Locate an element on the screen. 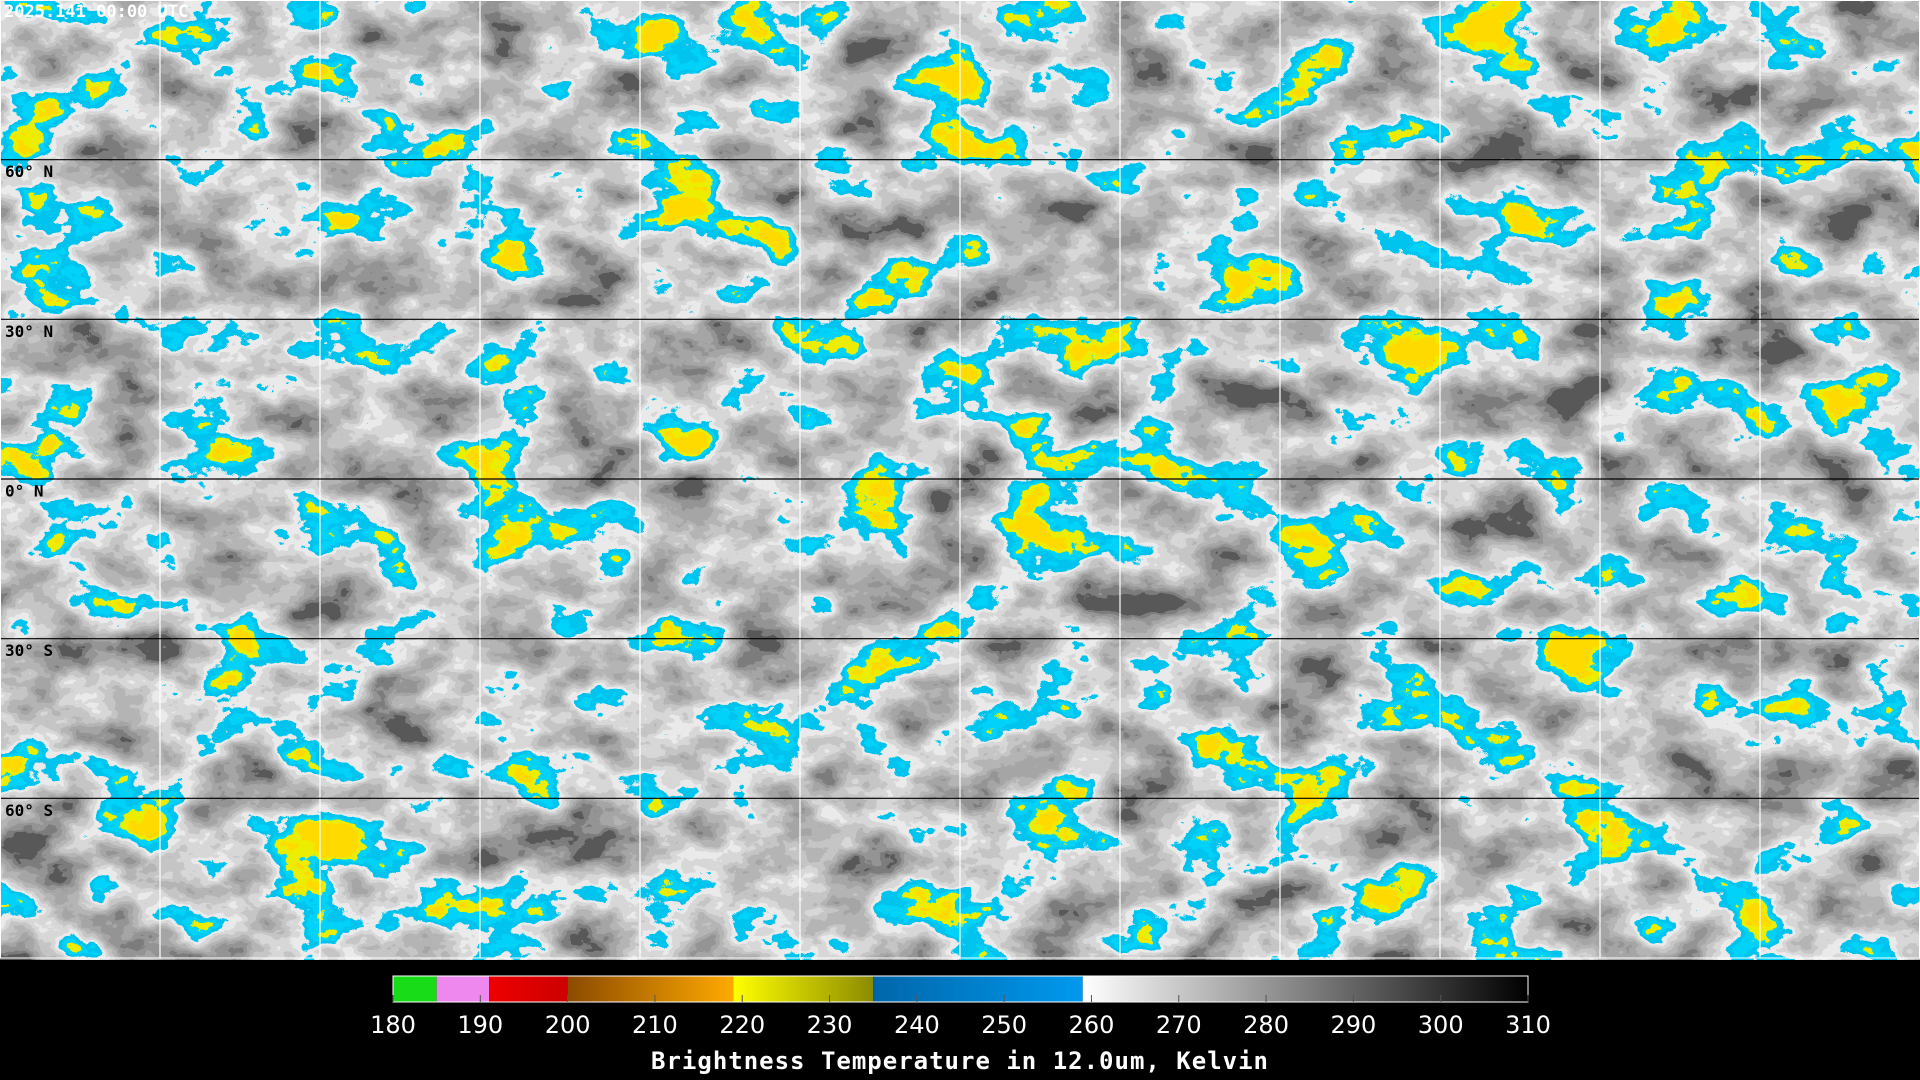 The width and height of the screenshot is (1920, 1080). colorbar-tick-label: 210 is located at coordinates (655, 1025).